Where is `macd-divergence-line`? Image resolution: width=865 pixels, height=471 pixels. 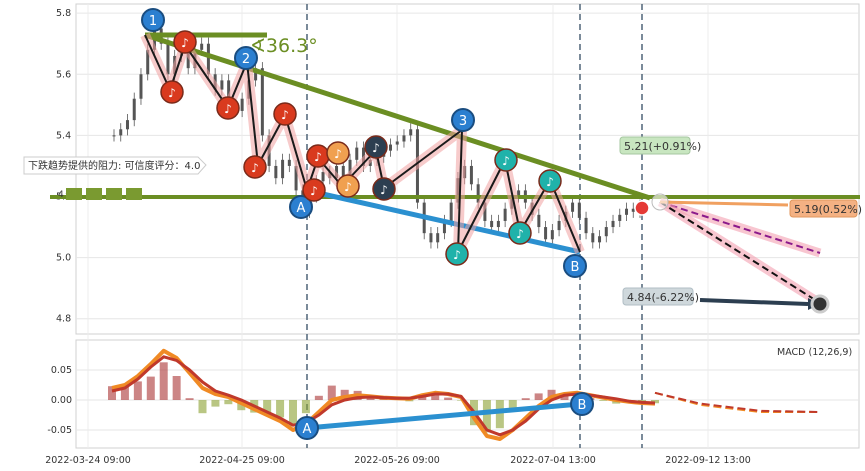 macd-divergence-line is located at coordinates (443, 416).